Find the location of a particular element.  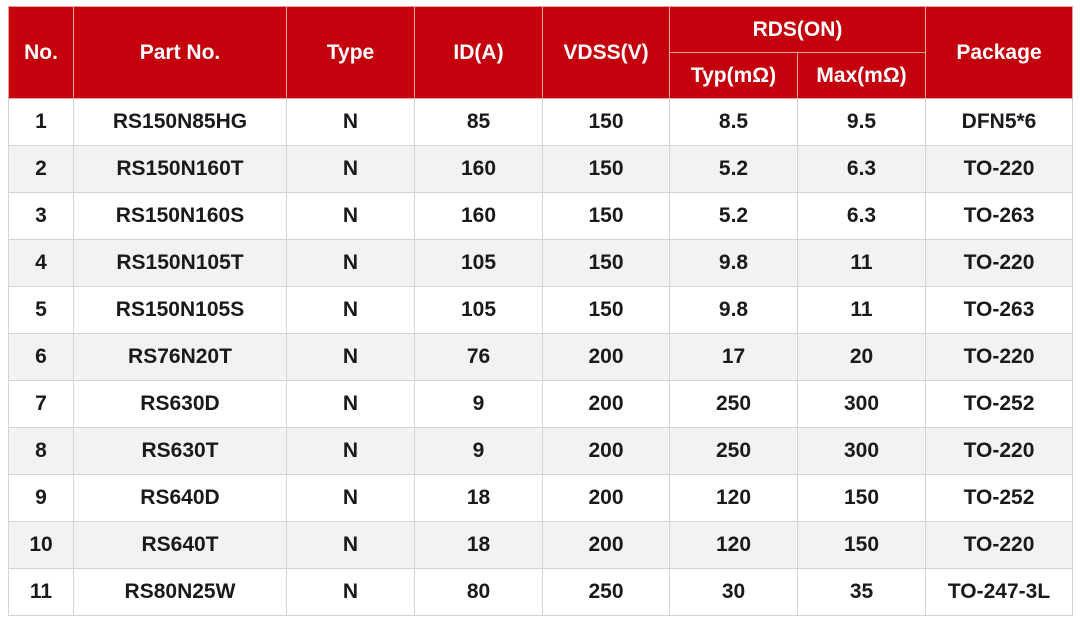

table-cell: RS150N85HG is located at coordinates (180, 122).